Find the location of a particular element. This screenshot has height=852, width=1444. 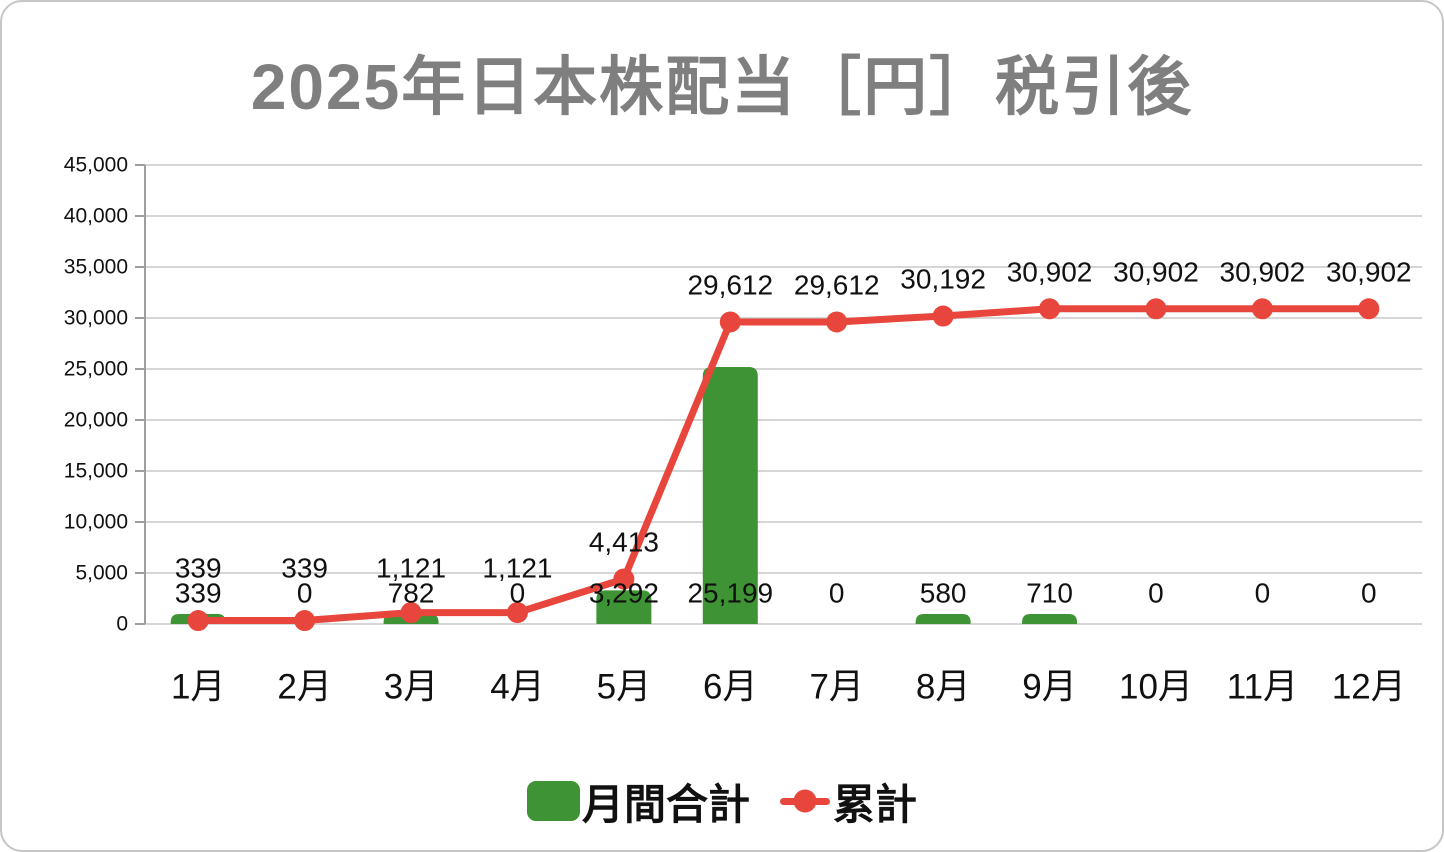

legend-line-swatch-icon is located at coordinates (805, 801).